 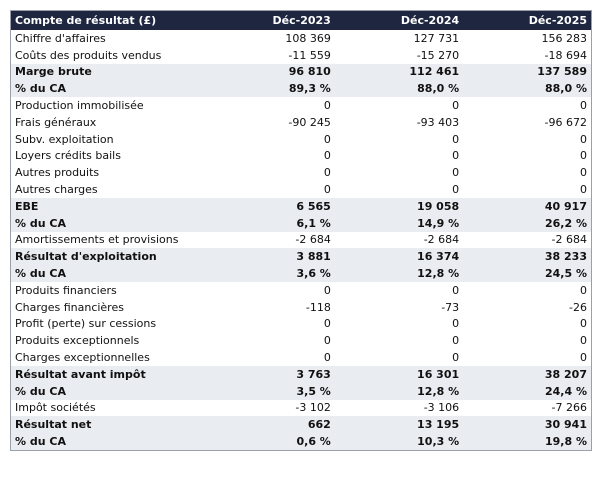 I want to click on value-cell: 19,8 %, so click(x=527, y=442).